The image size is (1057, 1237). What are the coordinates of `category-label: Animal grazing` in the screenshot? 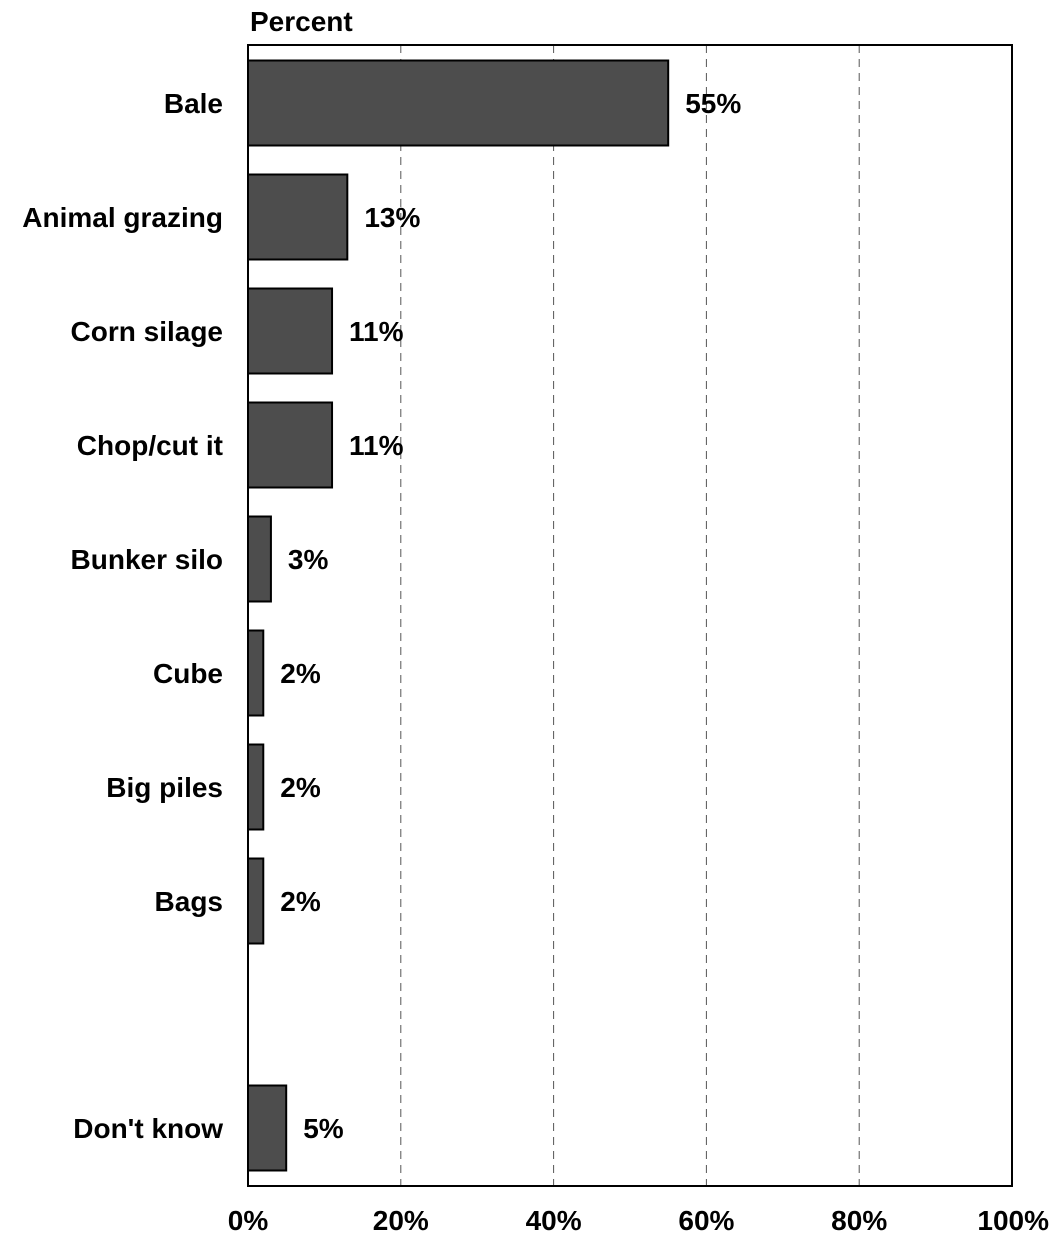 It's located at (122, 217).